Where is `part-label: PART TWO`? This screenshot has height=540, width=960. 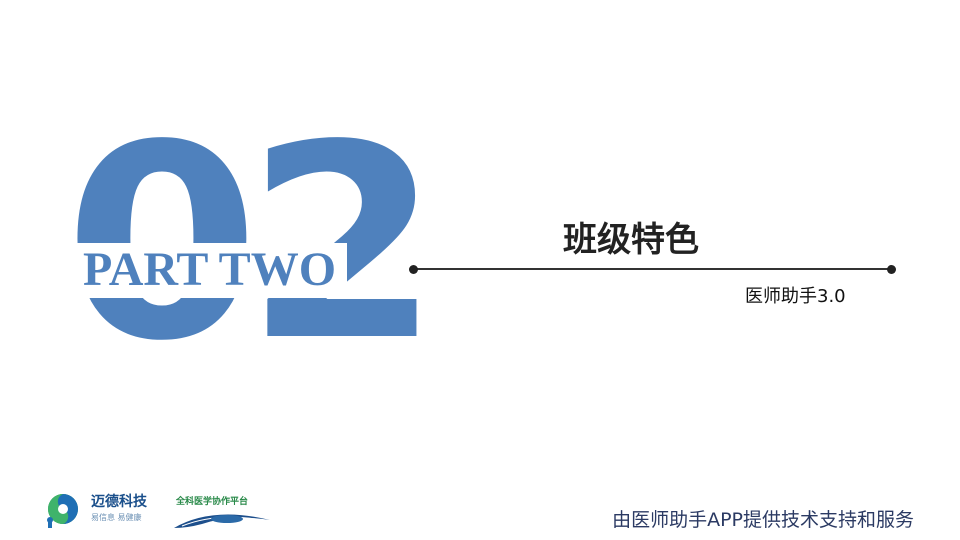 part-label: PART TWO is located at coordinates (210, 269).